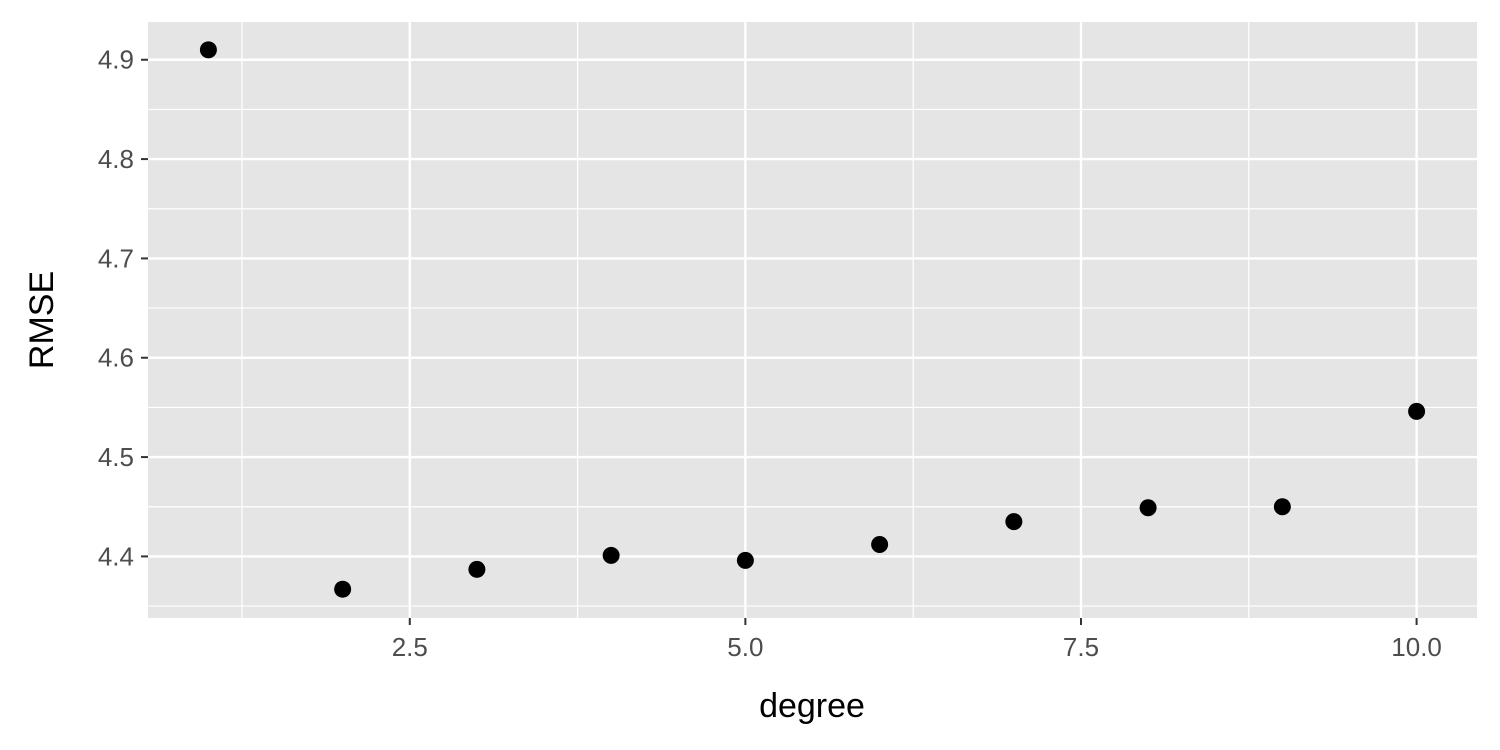  Describe the element at coordinates (745, 647) in the screenshot. I see `x-tick-label: 5.0` at that location.